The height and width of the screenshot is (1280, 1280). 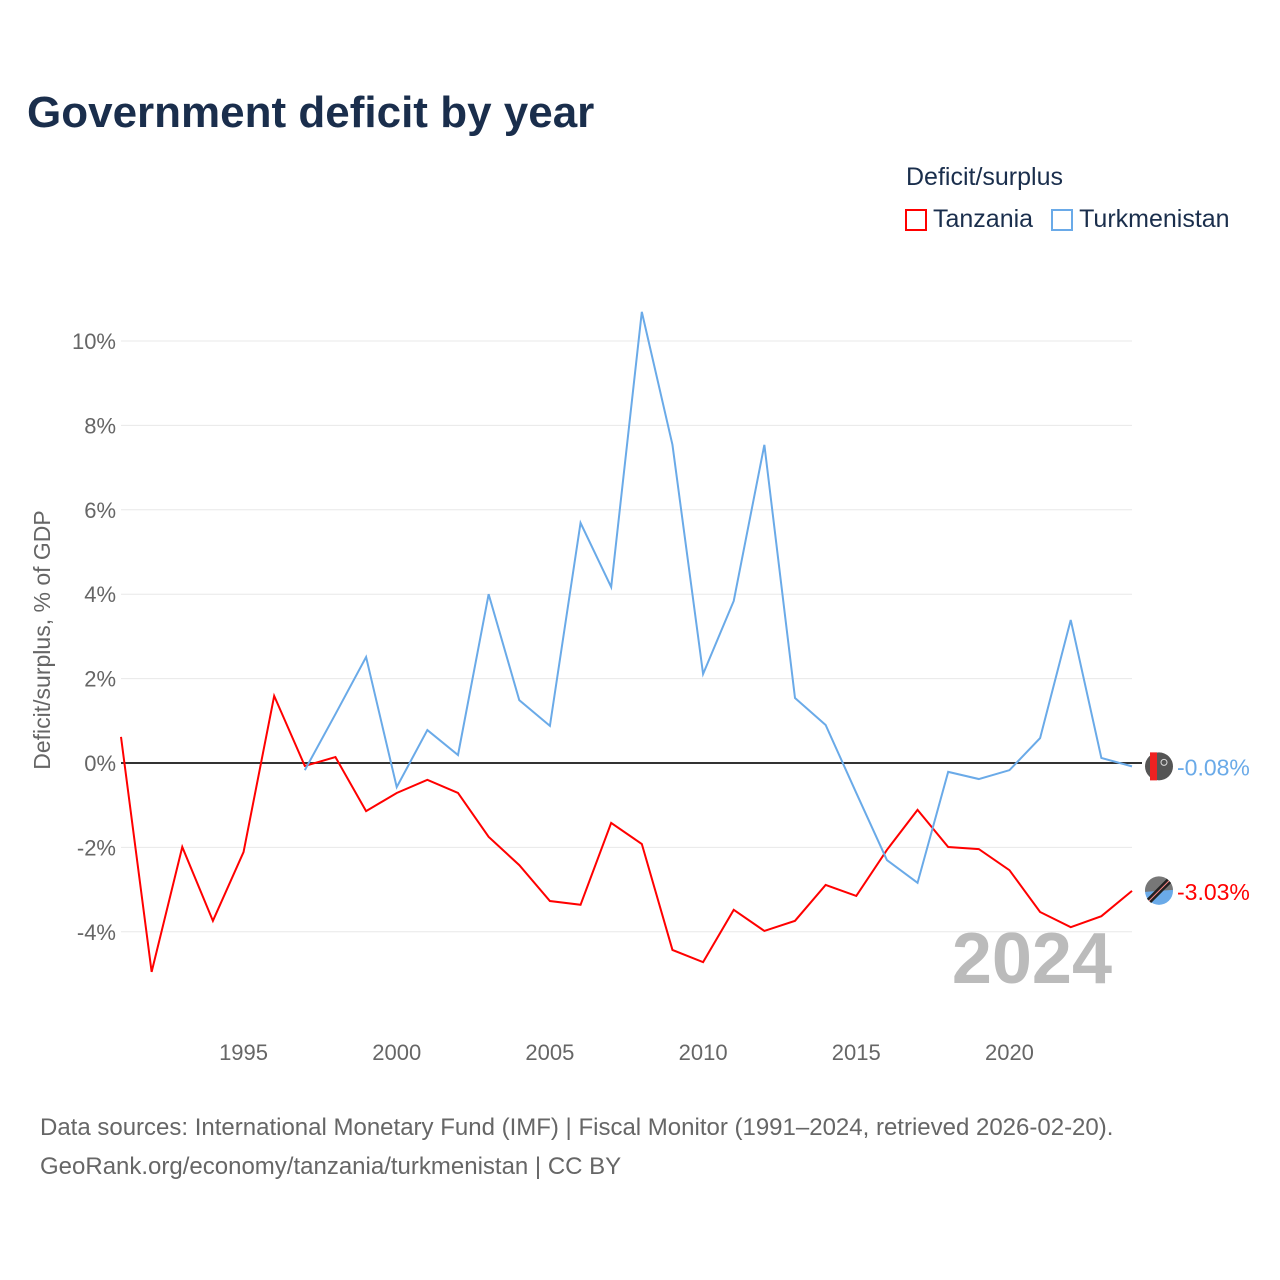 I want to click on legend-item-turkmenistan: Turkmenistan, so click(x=1140, y=219).